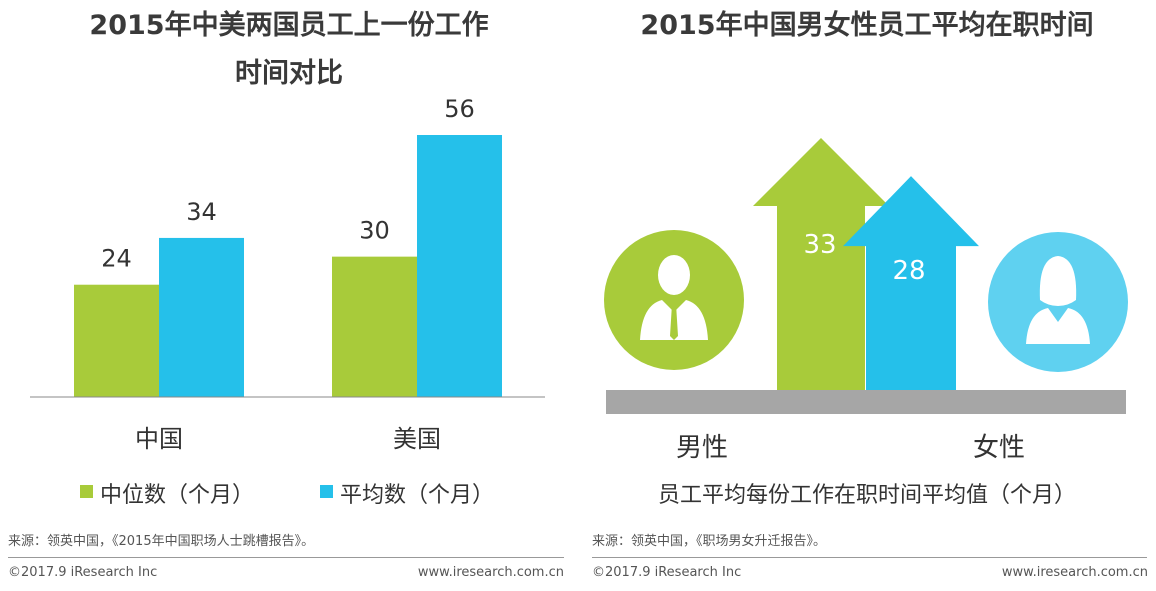  I want to click on female-arrow, so click(911, 283).